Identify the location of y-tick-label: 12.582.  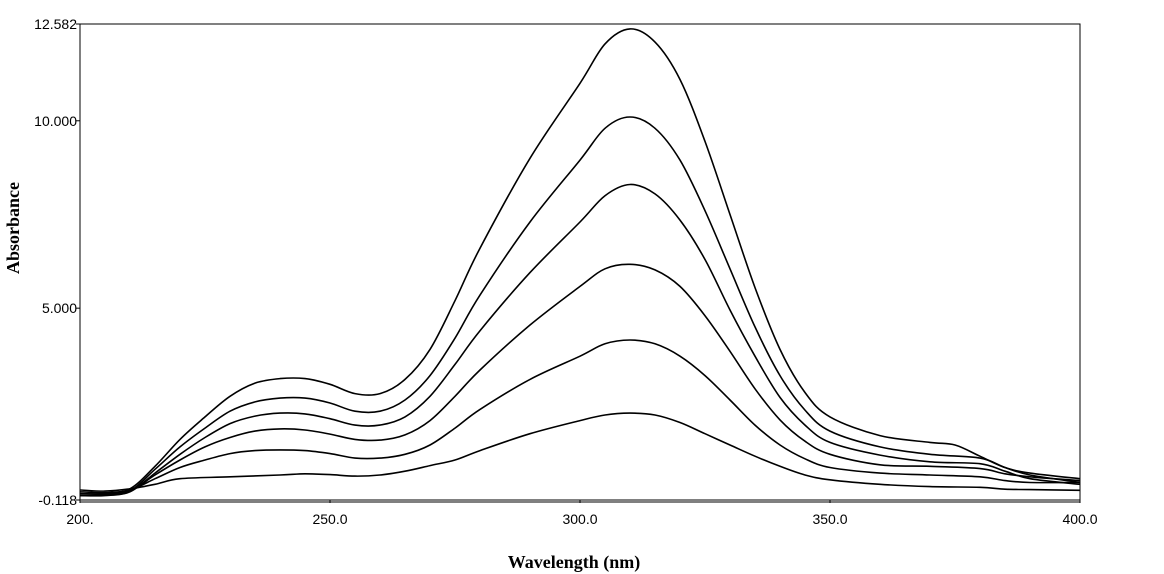
(55, 24).